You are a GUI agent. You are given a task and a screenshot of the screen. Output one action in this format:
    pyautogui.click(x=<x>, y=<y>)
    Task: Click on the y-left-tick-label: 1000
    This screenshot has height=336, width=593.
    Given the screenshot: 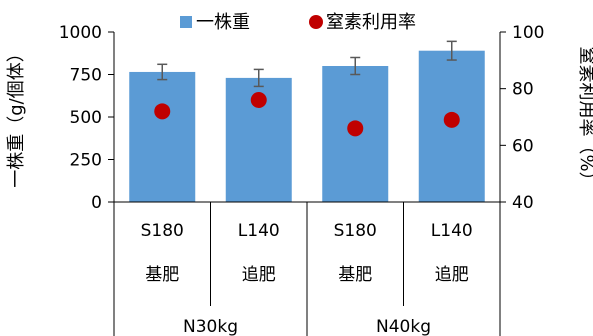 What is the action you would take?
    pyautogui.click(x=80, y=33)
    